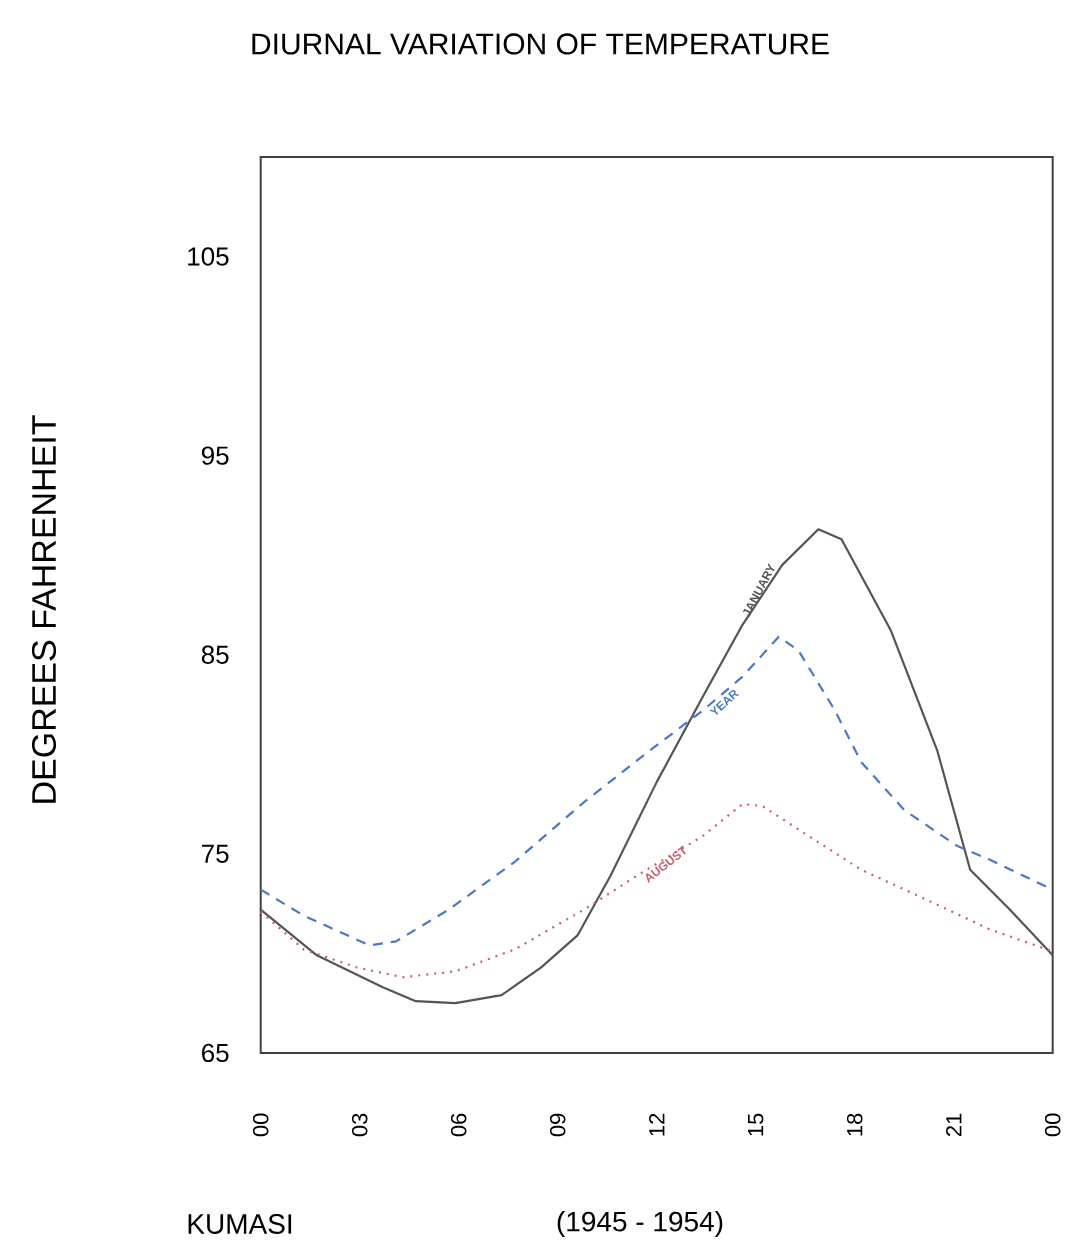 The image size is (1068, 1260). What do you see at coordinates (558, 1125) in the screenshot?
I see `x-tick-label: 09` at bounding box center [558, 1125].